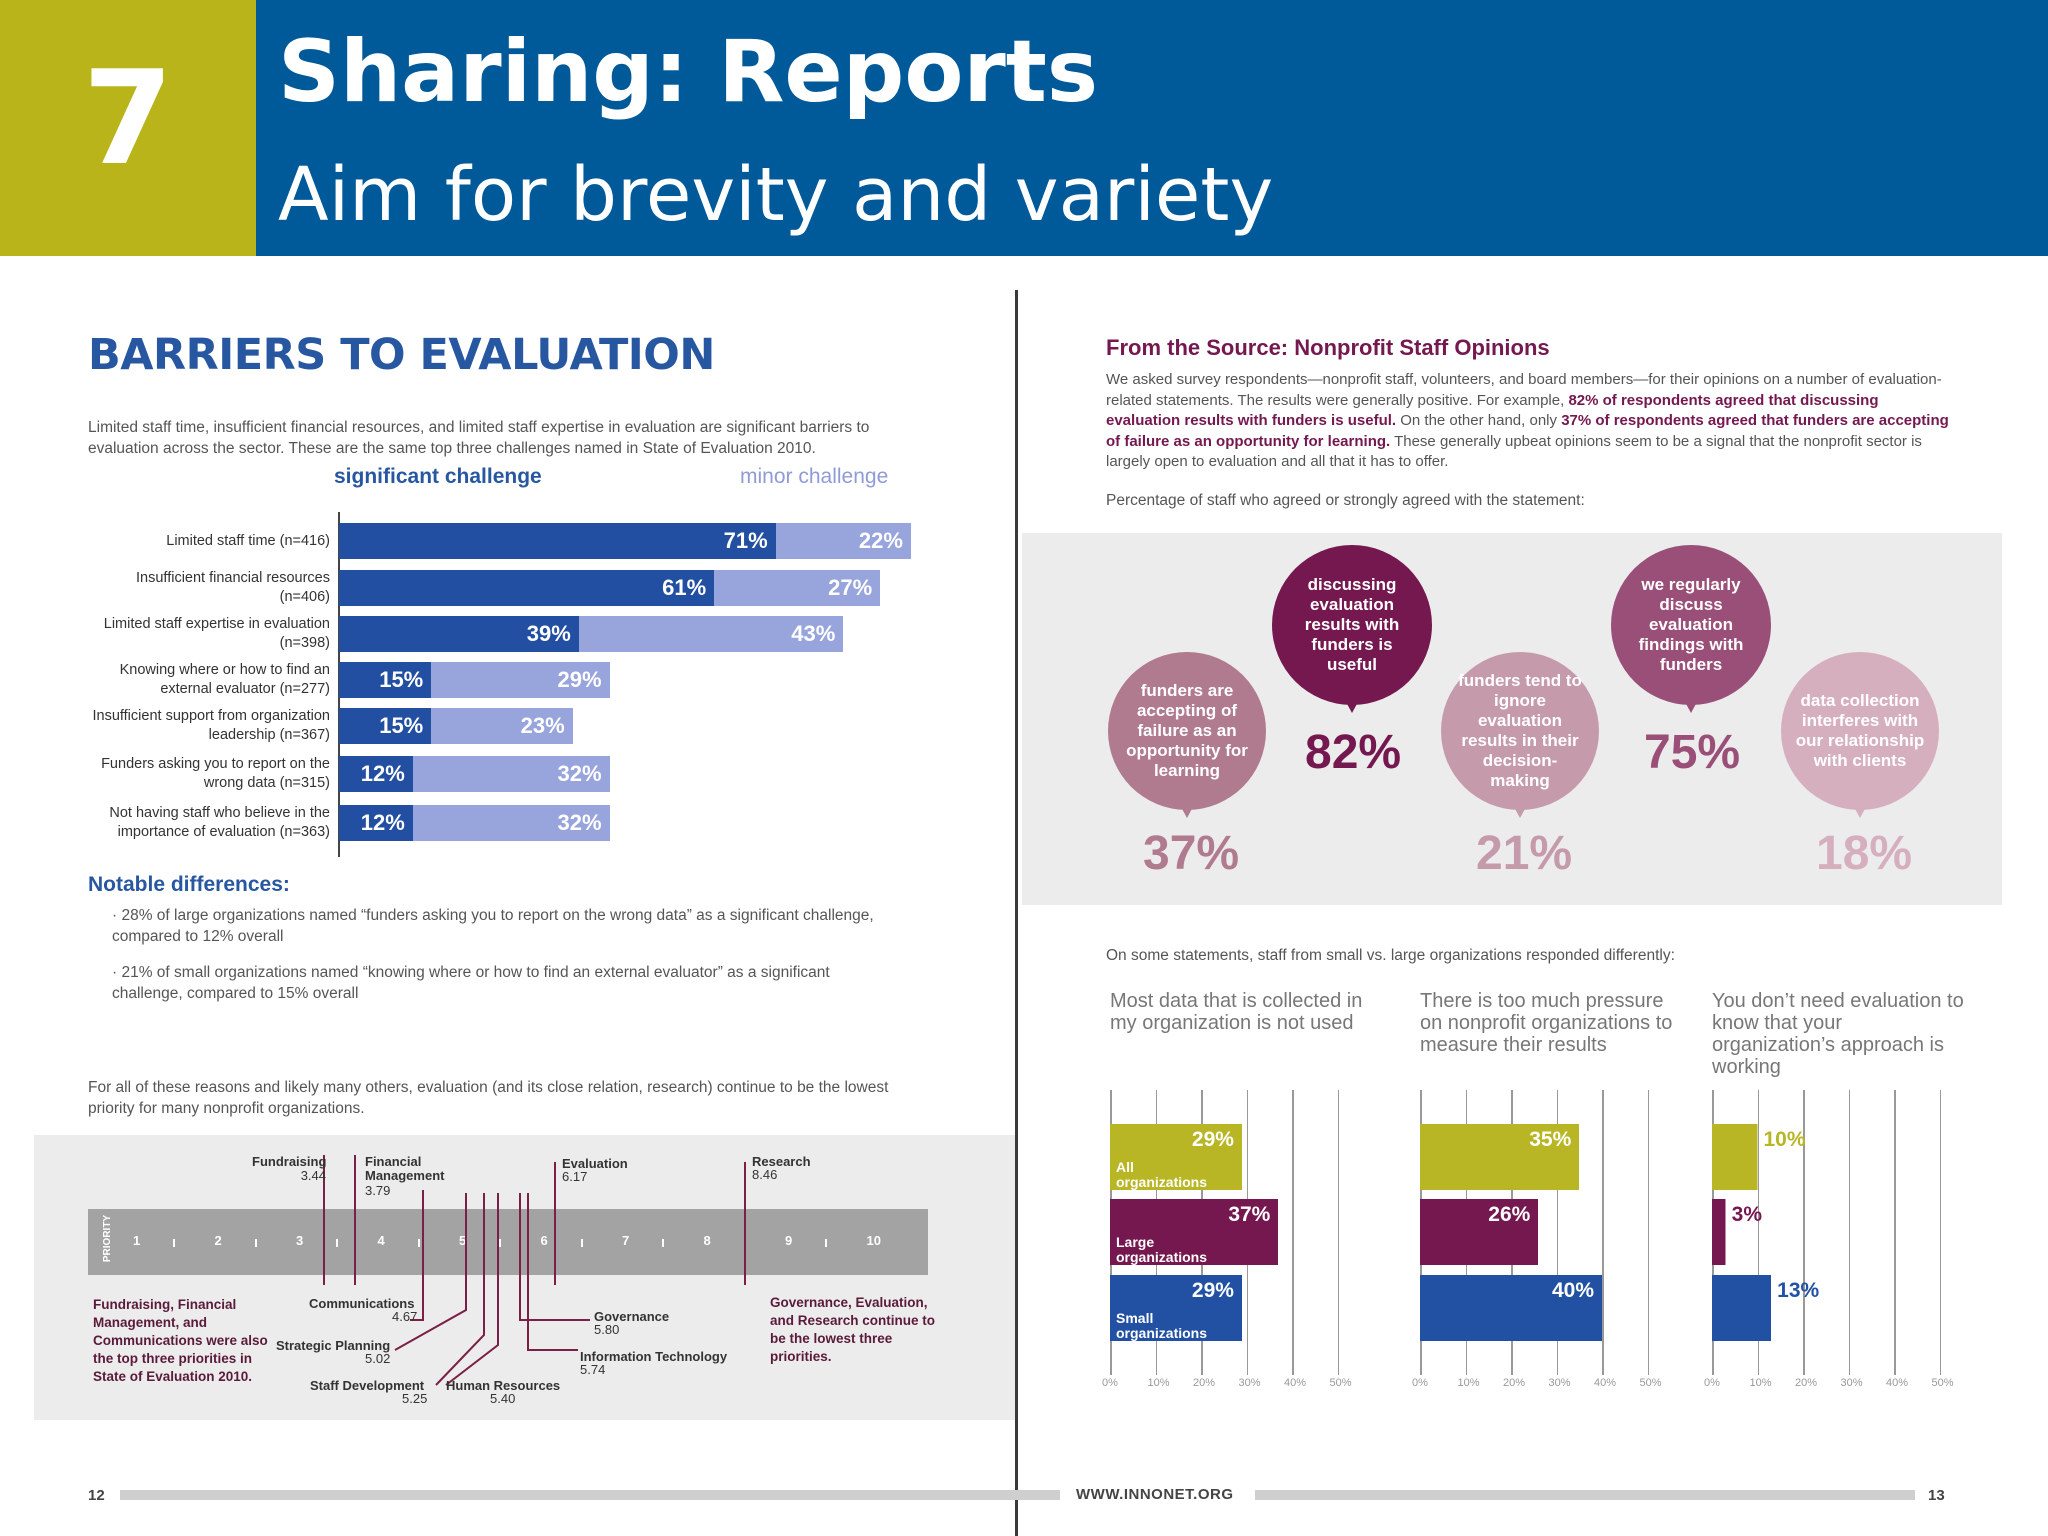  What do you see at coordinates (1692, 752) in the screenshot?
I see `opinion-percentage: 75%` at bounding box center [1692, 752].